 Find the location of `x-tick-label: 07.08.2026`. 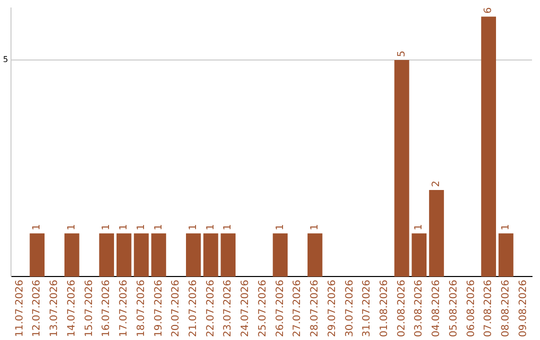

x-tick-label: 07.08.2026 is located at coordinates (488, 309).